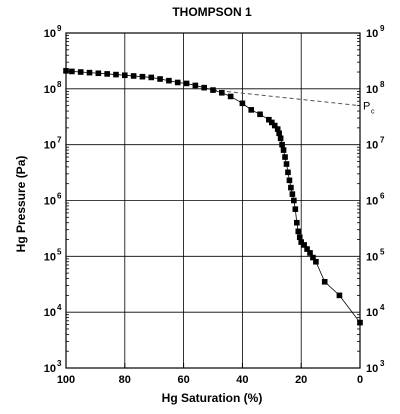 The width and height of the screenshot is (400, 414). I want to click on y-tick-exponent-left: 5, so click(59, 251).